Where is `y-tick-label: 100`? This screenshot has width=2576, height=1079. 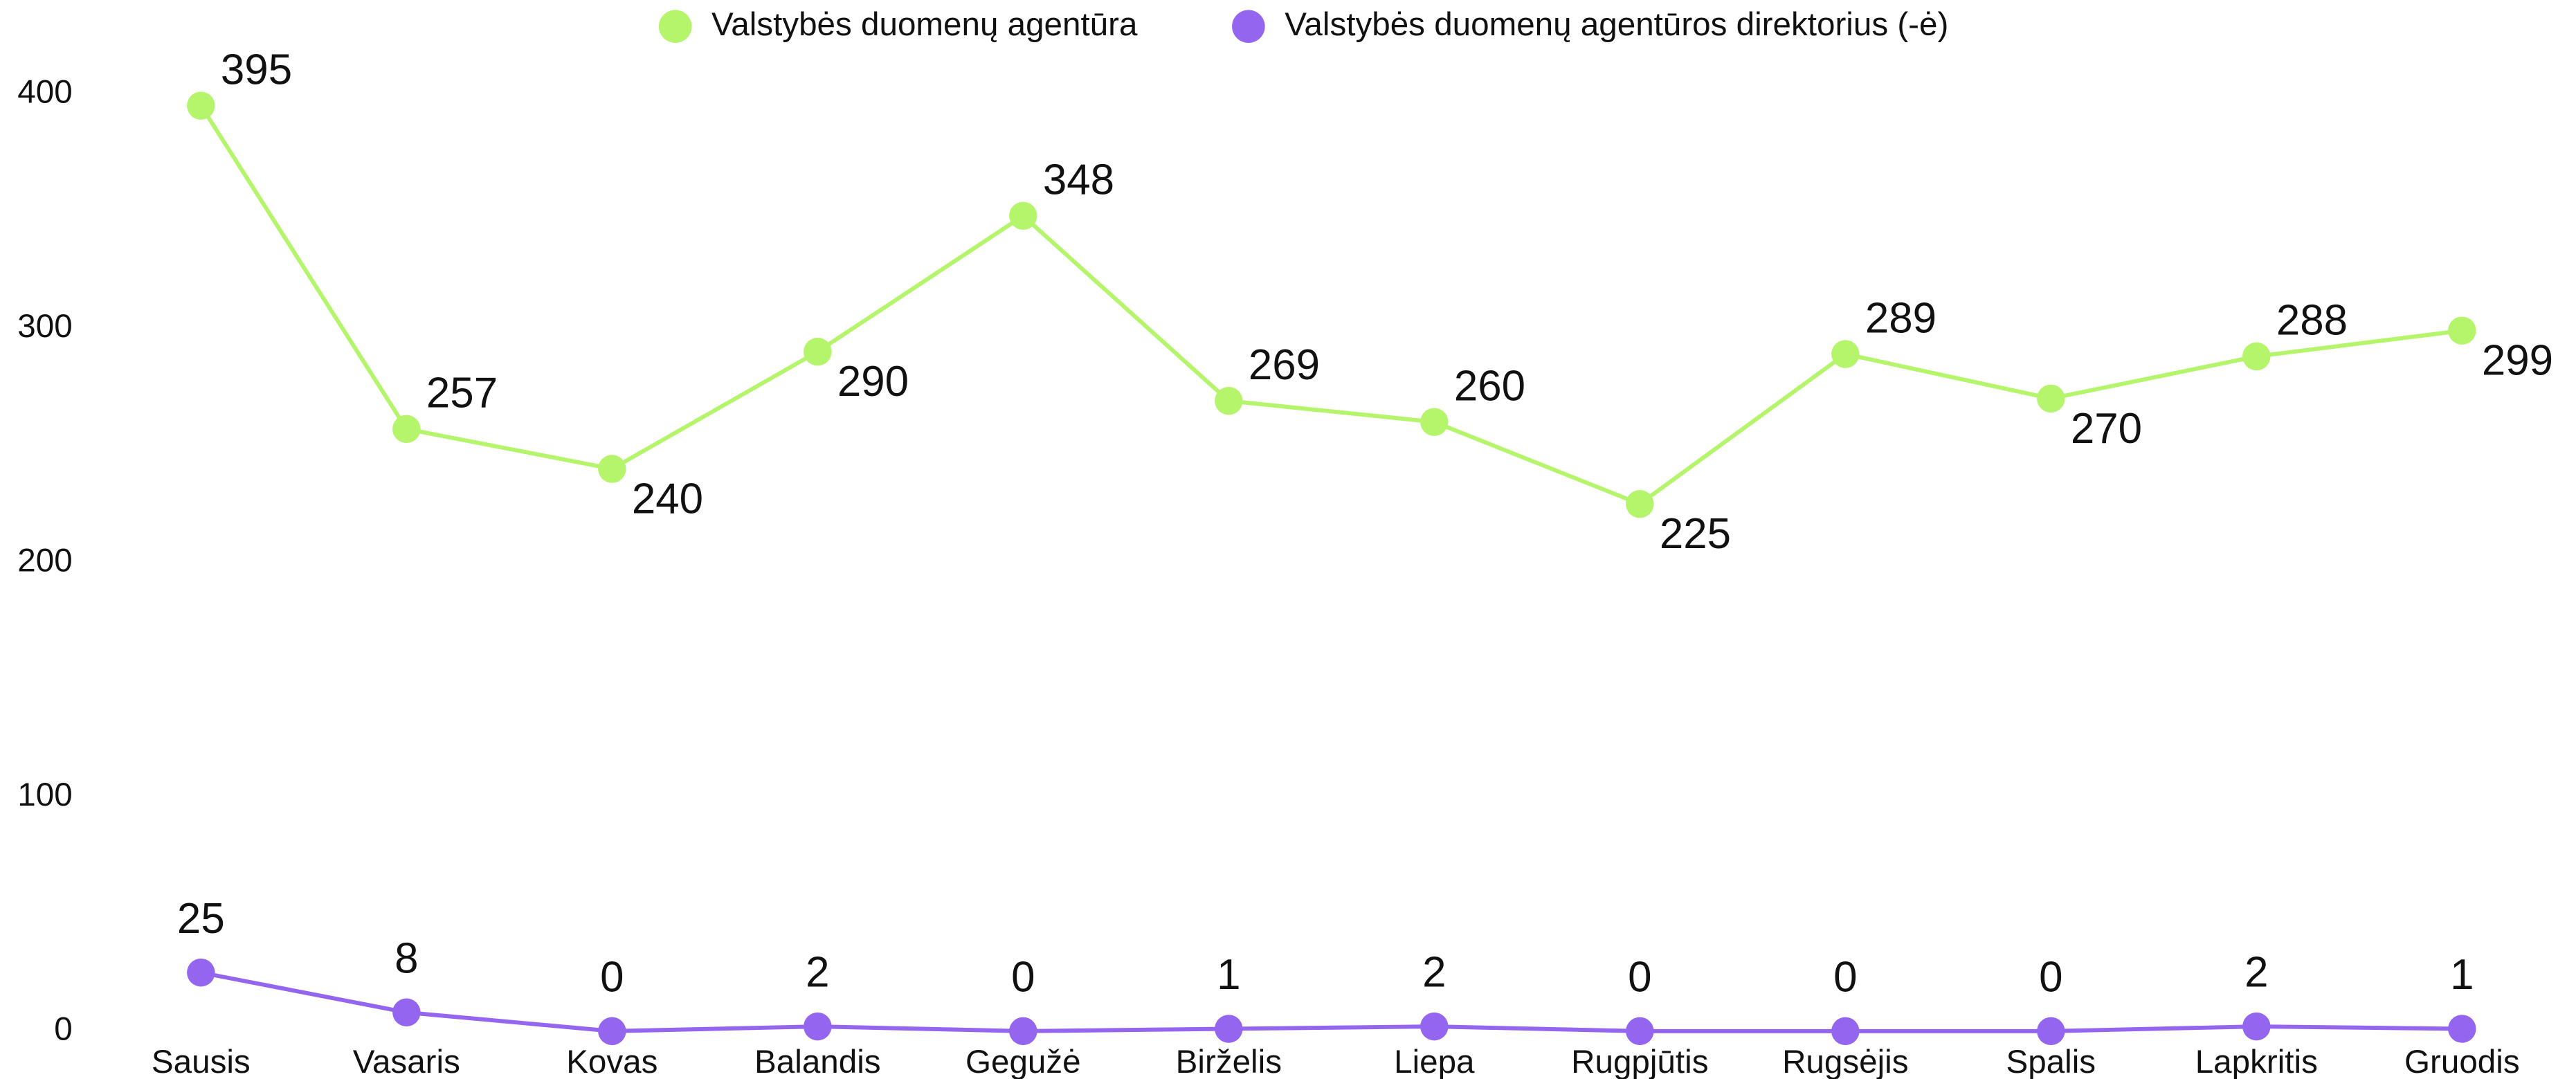 y-tick-label: 100 is located at coordinates (44, 795).